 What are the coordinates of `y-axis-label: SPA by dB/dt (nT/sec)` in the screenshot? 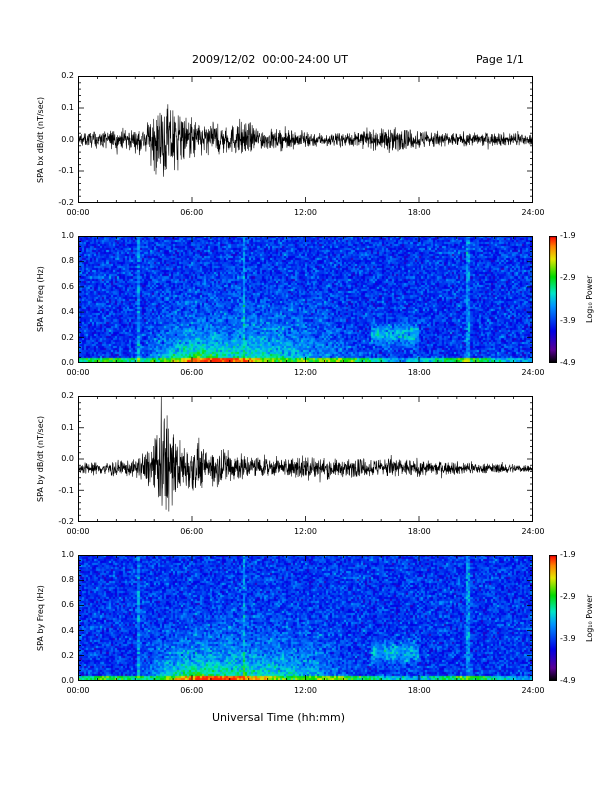 It's located at (40, 459).